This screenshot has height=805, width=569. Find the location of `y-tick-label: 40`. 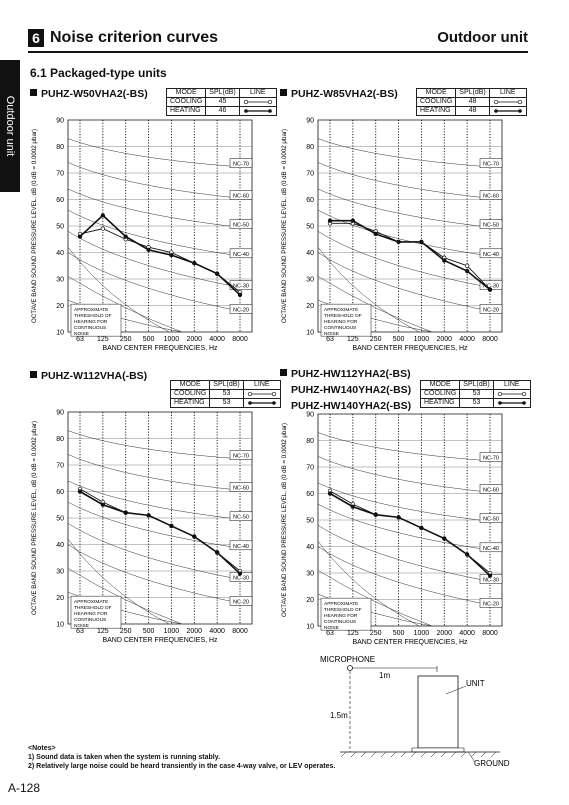

y-tick-label: 40 is located at coordinates (60, 545).